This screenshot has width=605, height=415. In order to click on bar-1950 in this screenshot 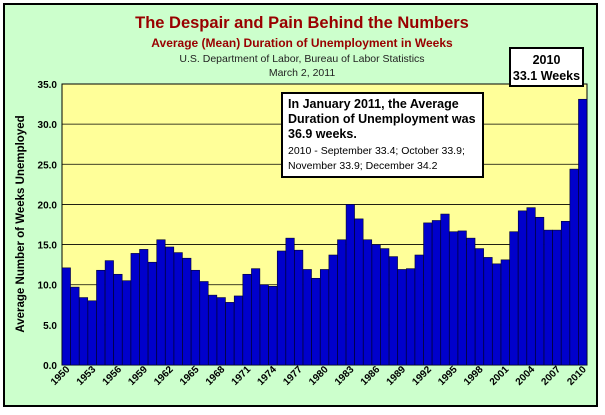, I will do `click(66, 316)`.